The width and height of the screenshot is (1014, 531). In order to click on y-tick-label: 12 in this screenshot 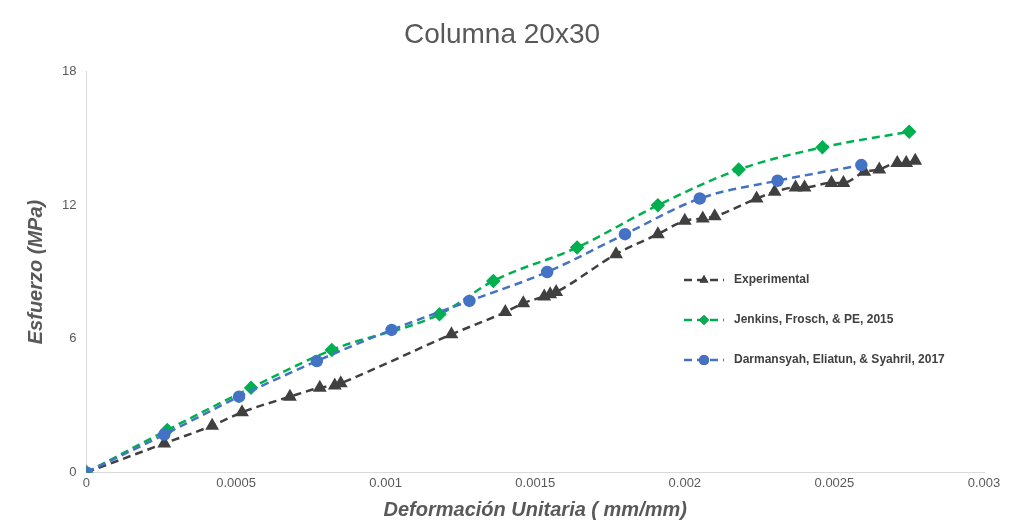, I will do `click(69, 204)`.